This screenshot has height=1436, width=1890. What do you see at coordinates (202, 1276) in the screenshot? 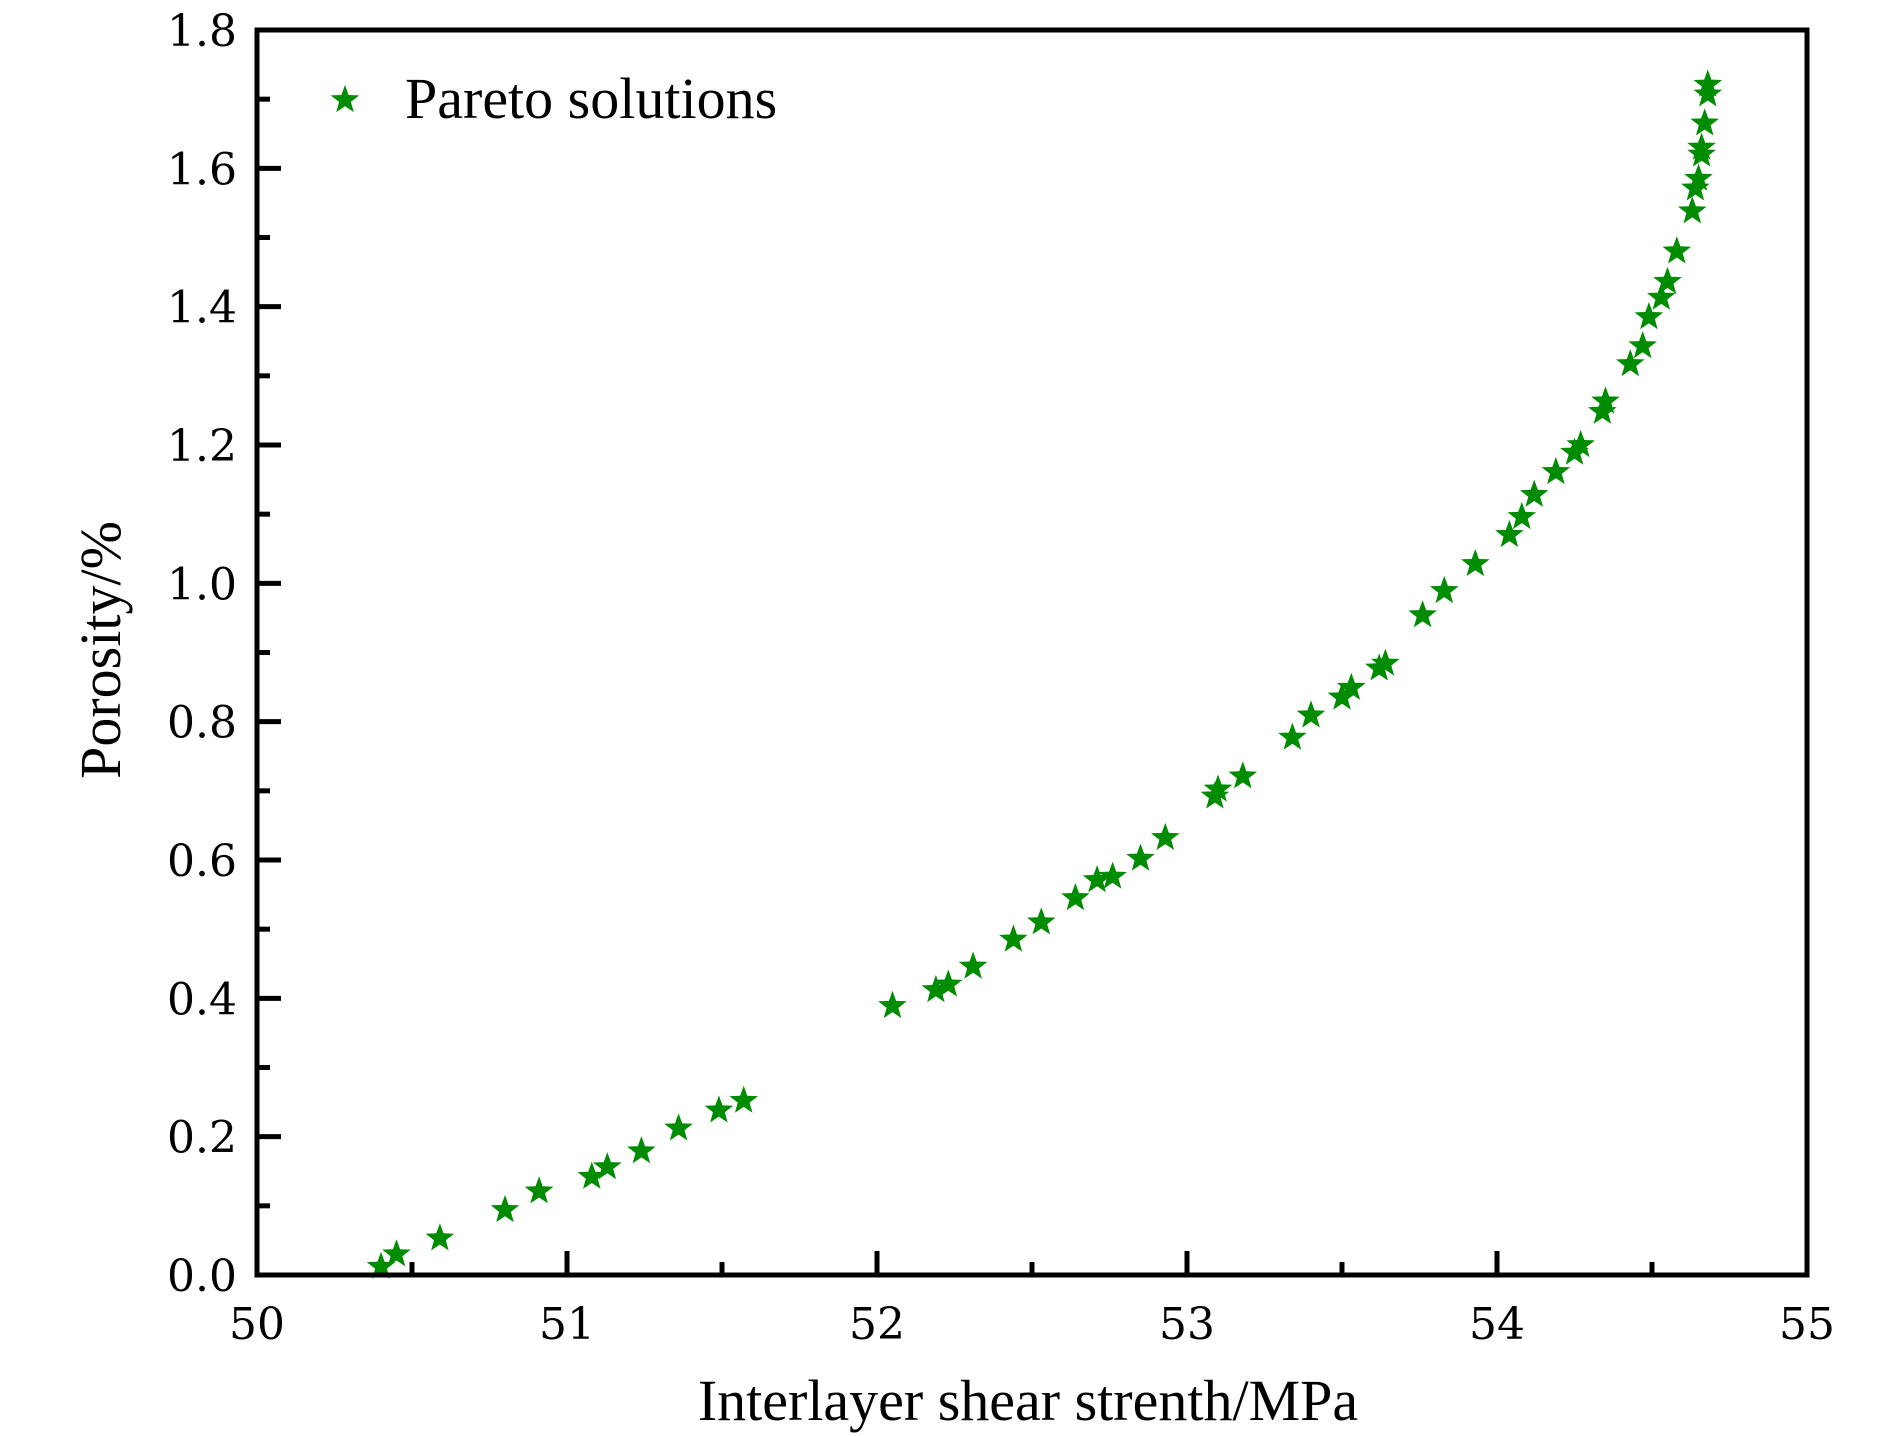
I see `y-tick-label: 0.0` at bounding box center [202, 1276].